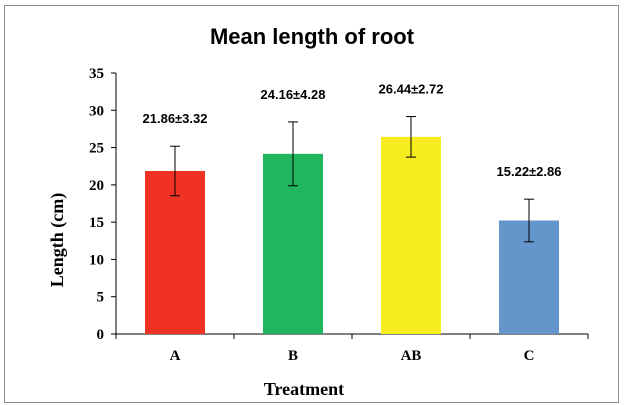 The width and height of the screenshot is (625, 405). I want to click on y-tick-label: 15, so click(96, 223).